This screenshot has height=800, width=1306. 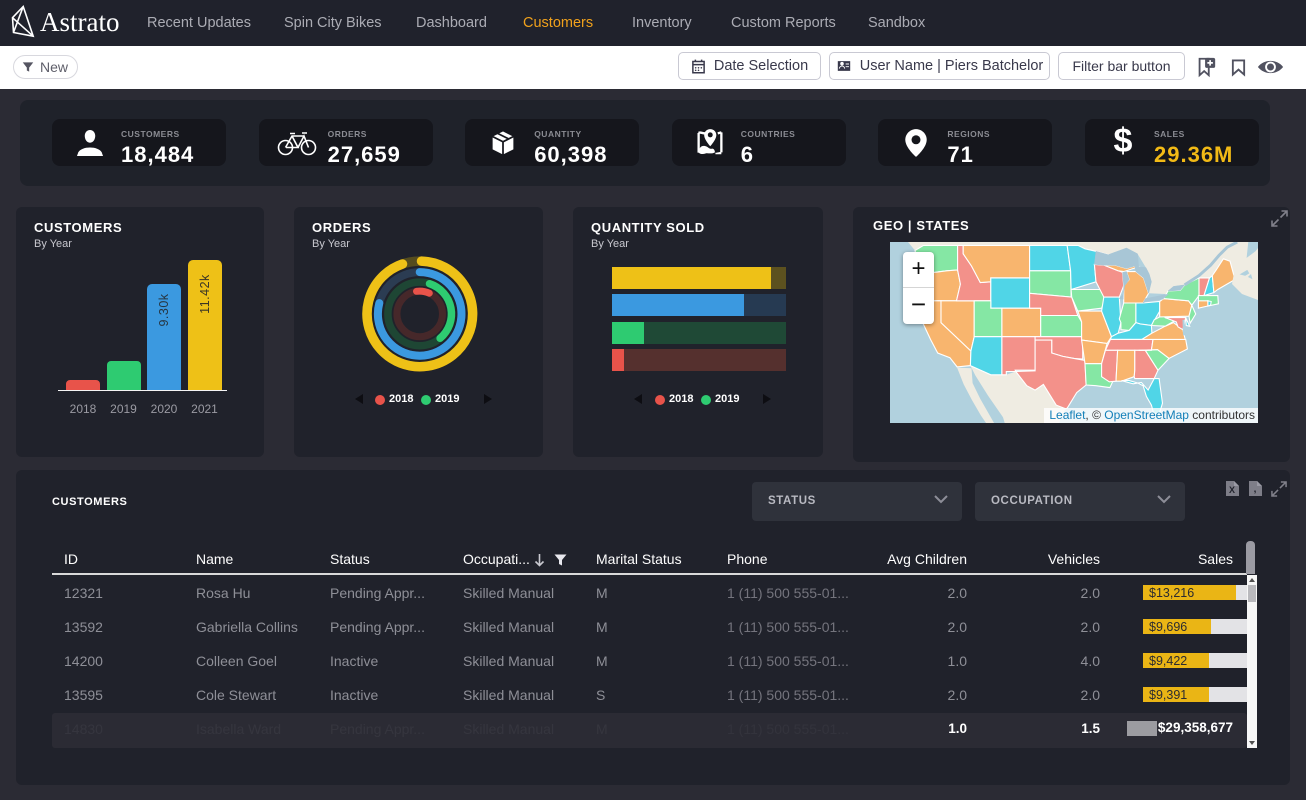 I want to click on svg-text: X, so click(x=1232, y=490).